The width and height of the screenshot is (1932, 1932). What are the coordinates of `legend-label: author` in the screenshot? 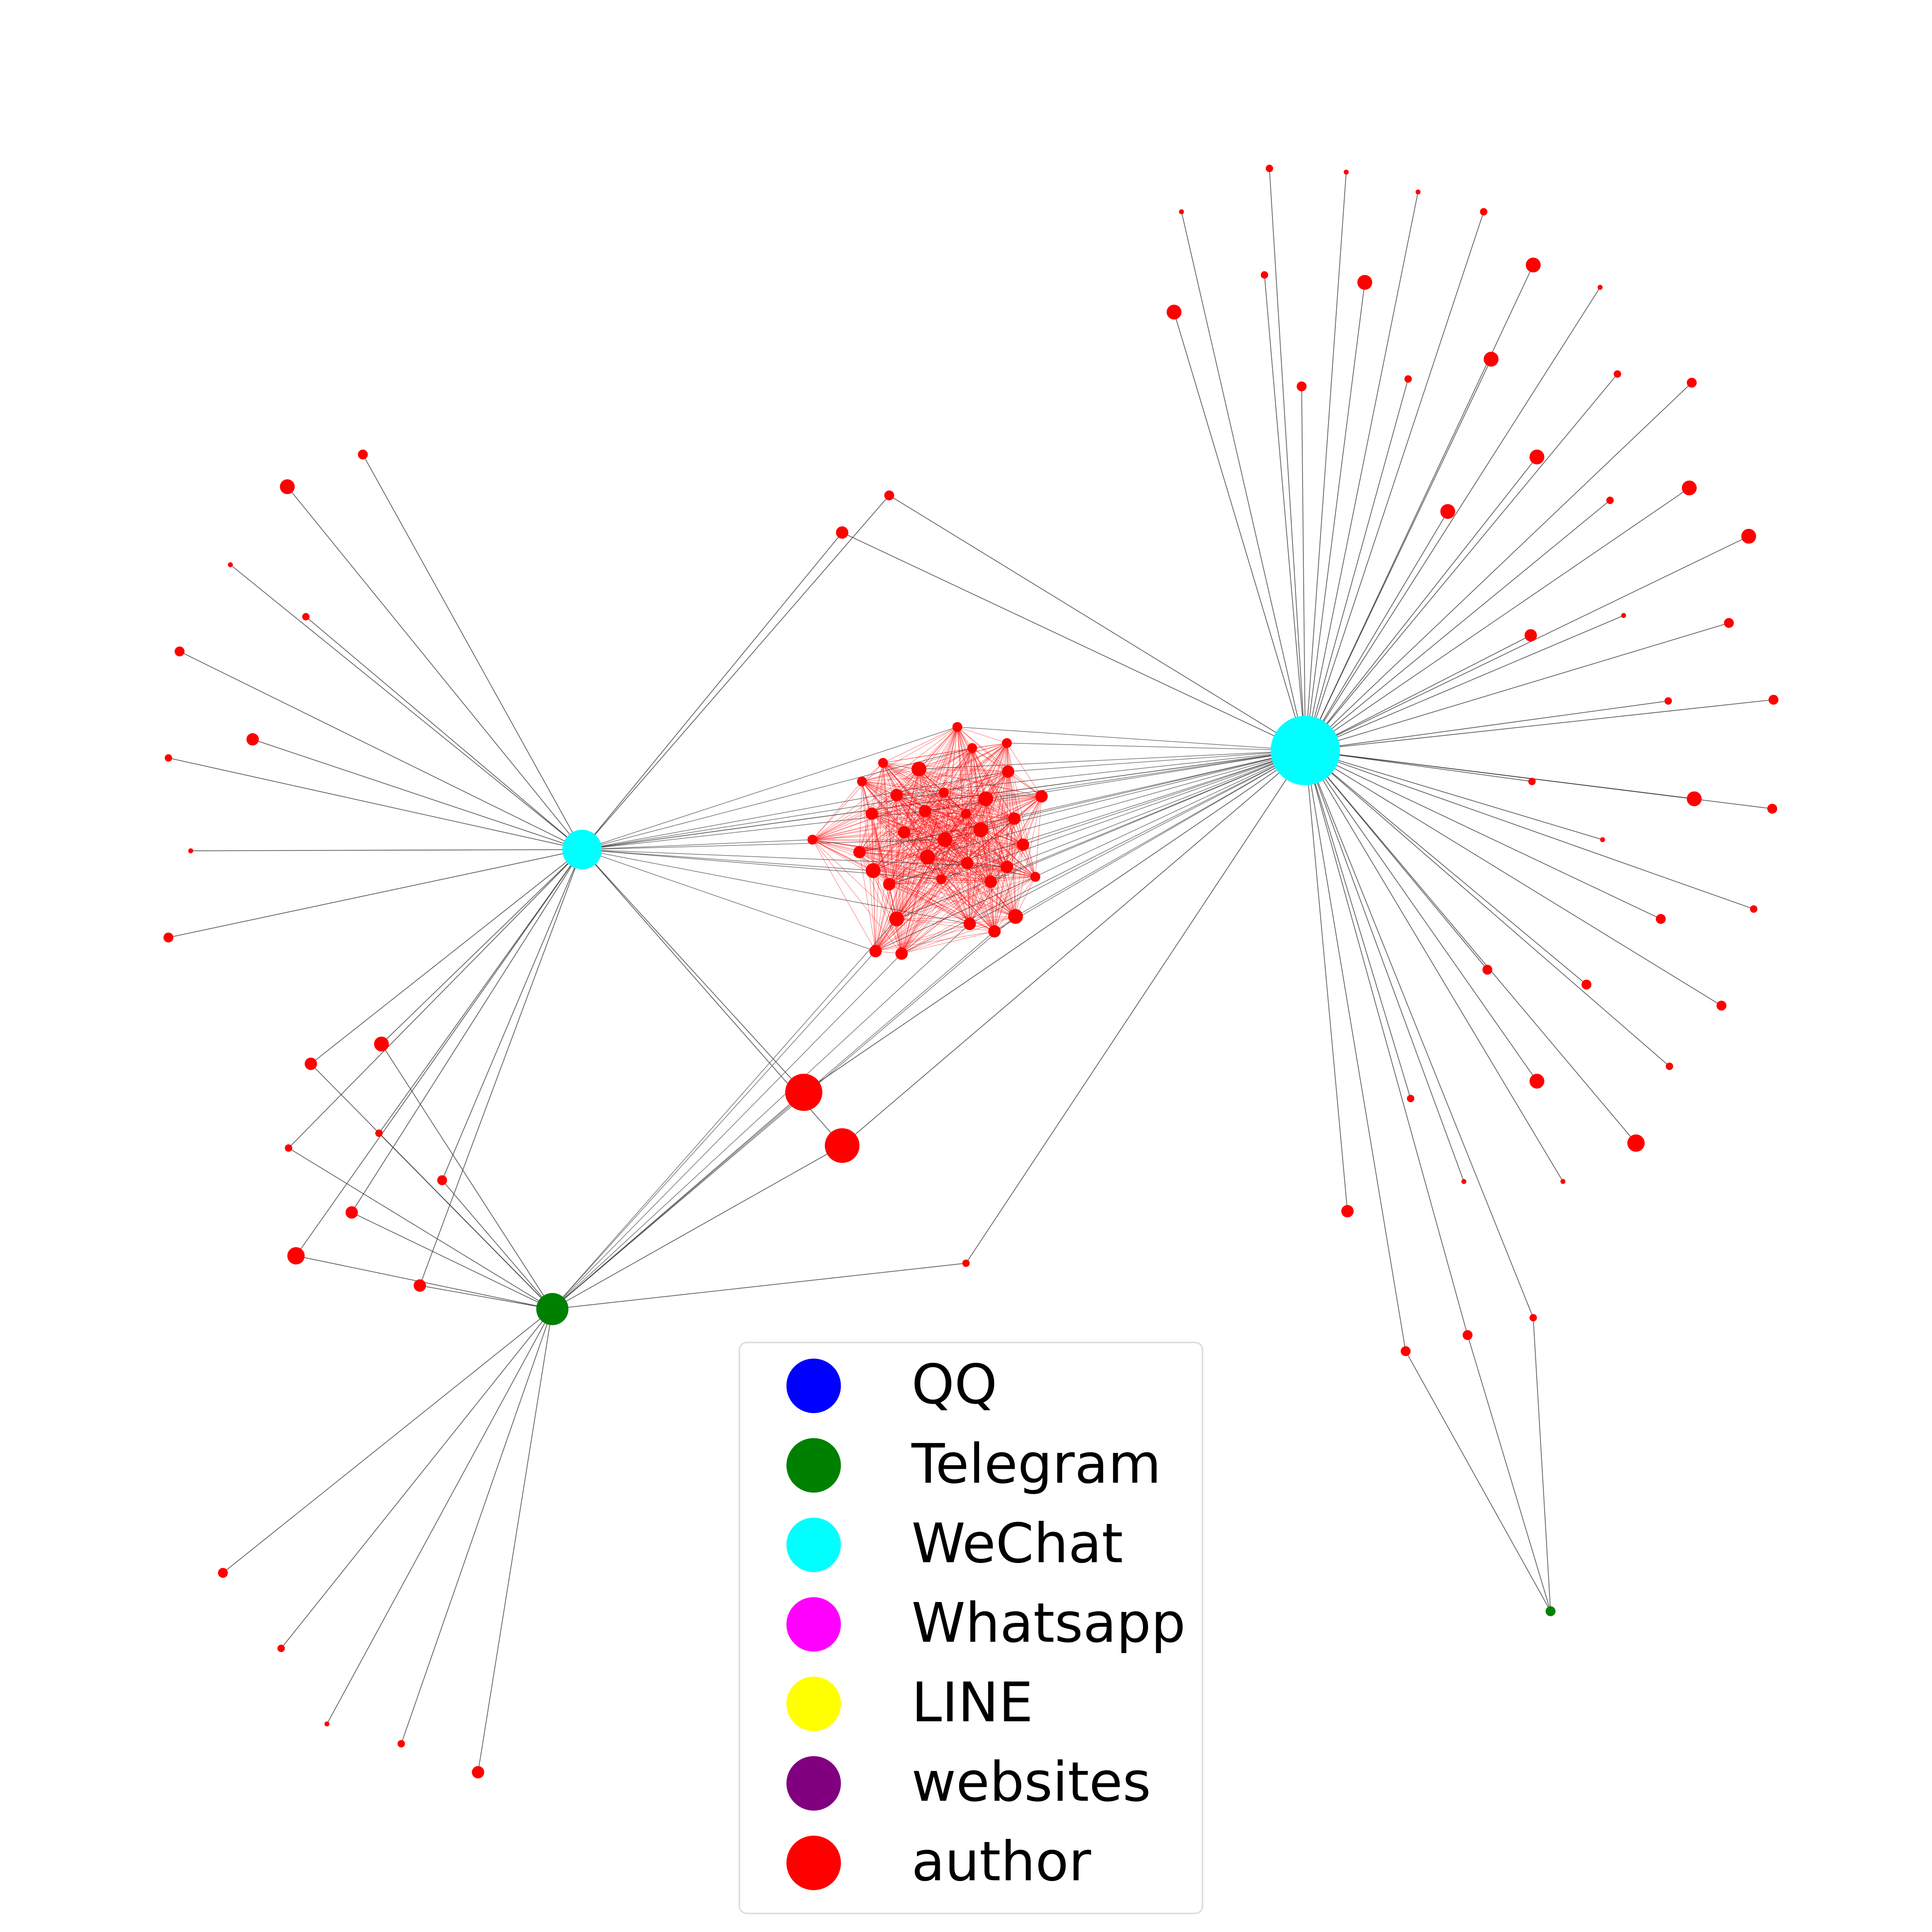 It's located at (1001, 1862).